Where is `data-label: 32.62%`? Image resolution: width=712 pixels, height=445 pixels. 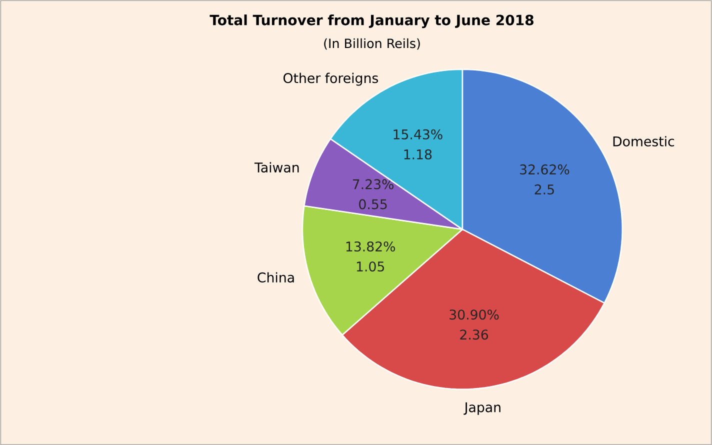 data-label: 32.62% is located at coordinates (545, 169).